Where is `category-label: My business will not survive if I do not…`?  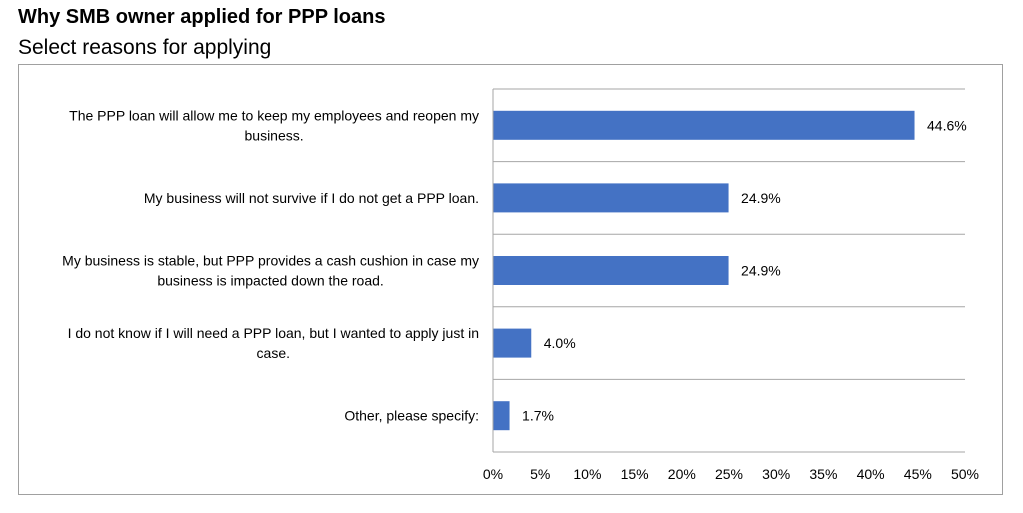 category-label: My business will not survive if I do not… is located at coordinates (311, 198).